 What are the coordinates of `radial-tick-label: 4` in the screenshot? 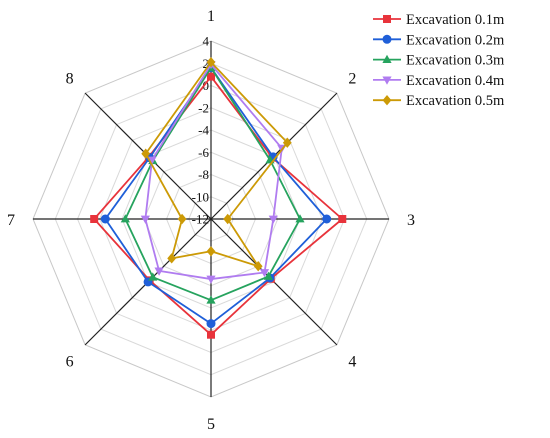 It's located at (206, 41).